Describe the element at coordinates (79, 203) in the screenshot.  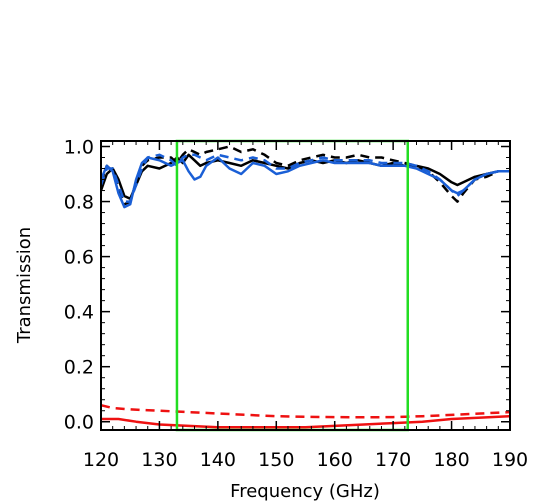
I see `y-tick-label: 0.8` at that location.